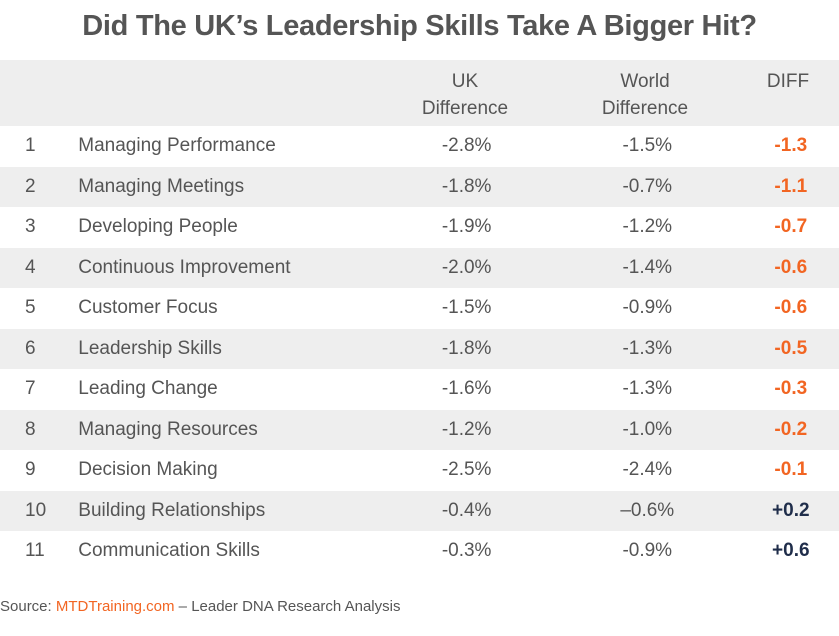 This screenshot has height=636, width=839. Describe the element at coordinates (466, 551) in the screenshot. I see `uk-difference-value: -0.3%` at that location.